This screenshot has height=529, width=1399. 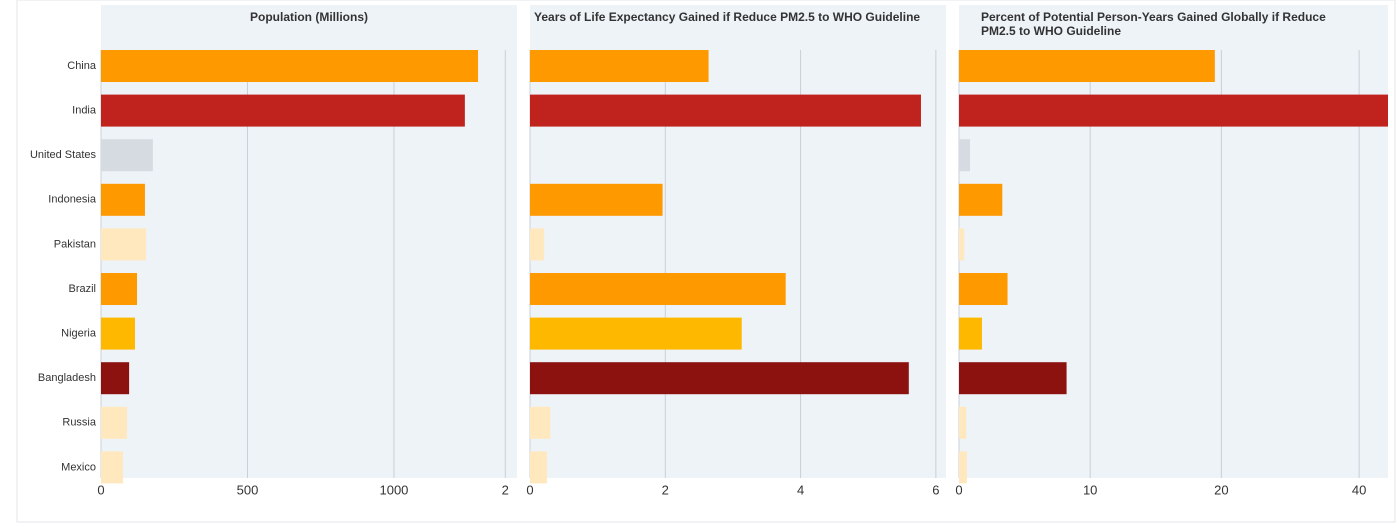 I want to click on category-label: Indonesia, so click(x=72, y=200).